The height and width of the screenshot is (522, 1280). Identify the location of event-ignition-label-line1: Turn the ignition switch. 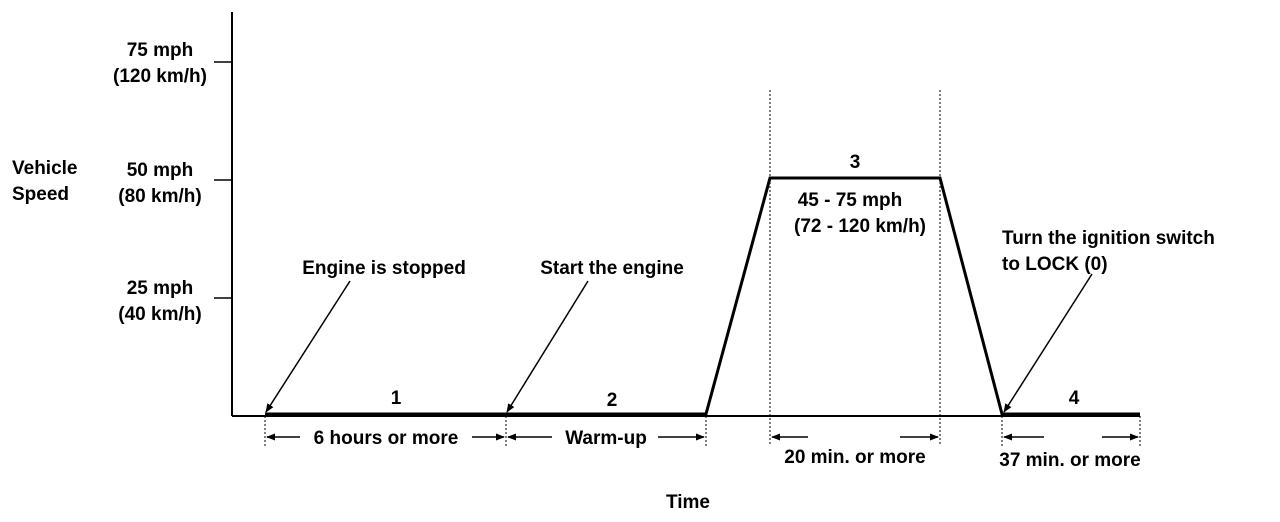
(1108, 238).